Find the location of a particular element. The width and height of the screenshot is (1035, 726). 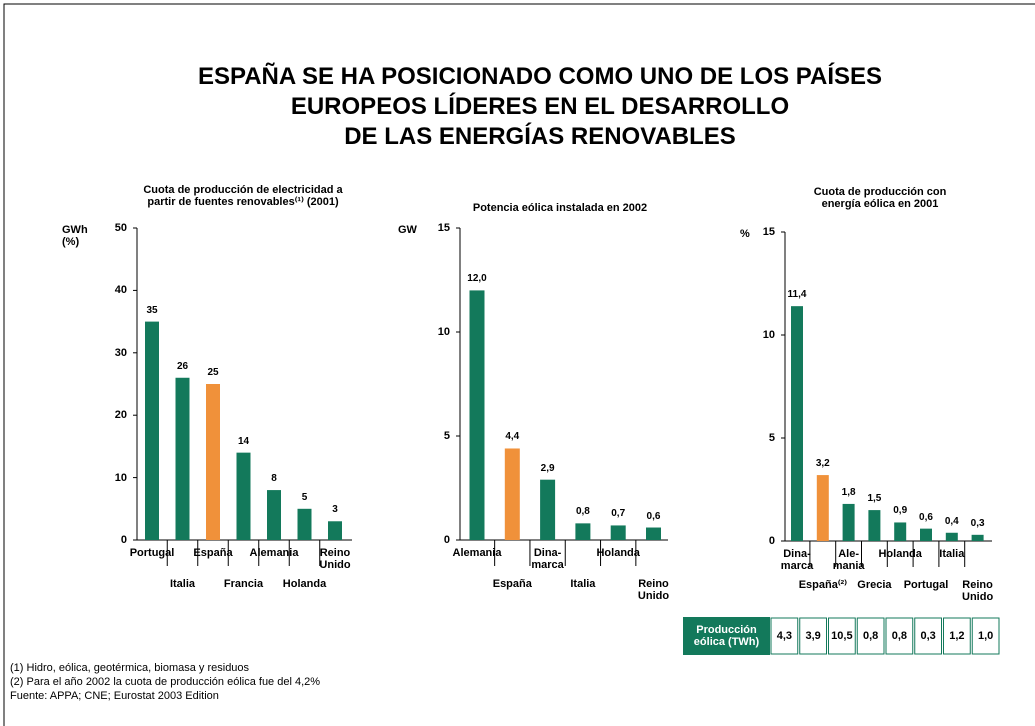

table-value: 3,9 is located at coordinates (813, 636).